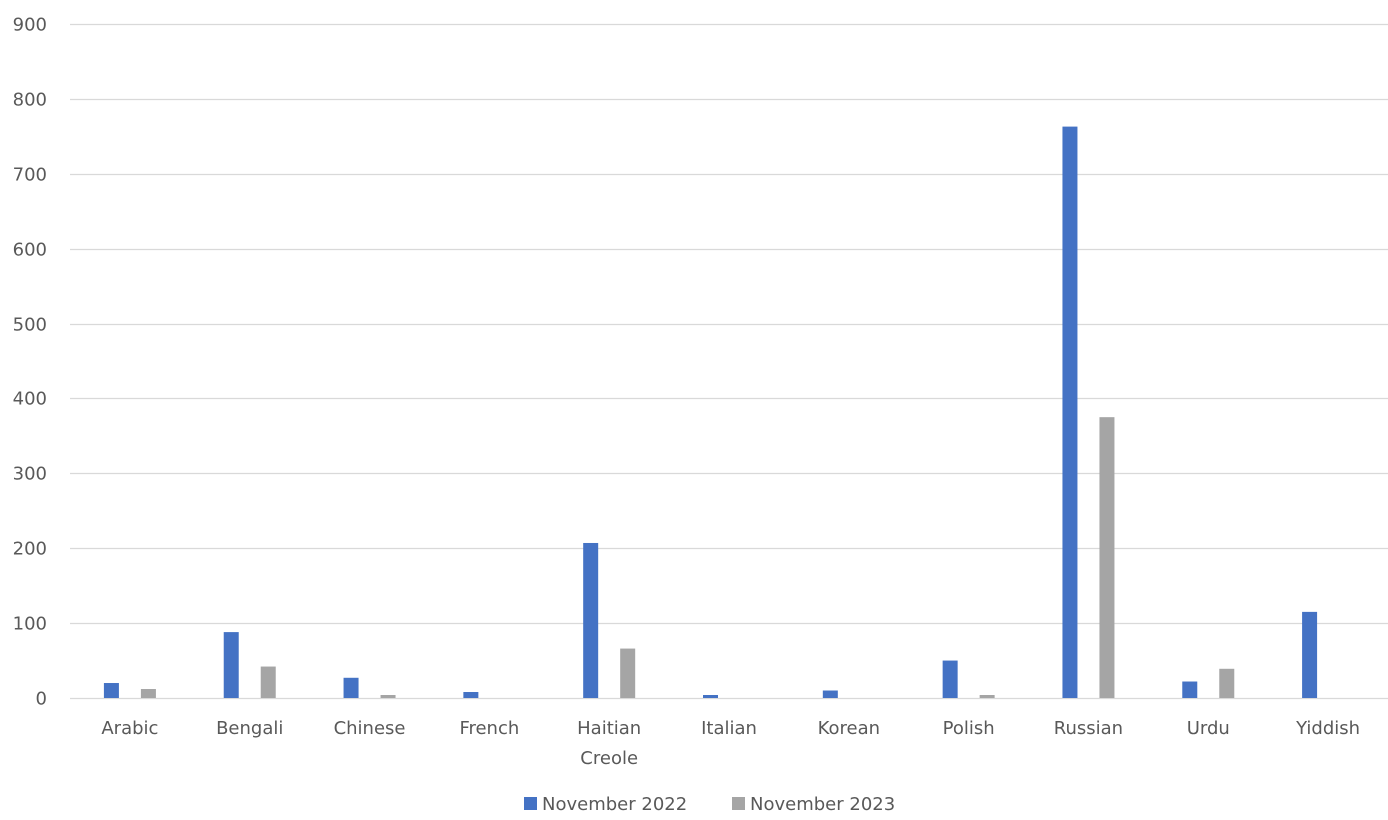 The image size is (1388, 820). Describe the element at coordinates (969, 728) in the screenshot. I see `x-tick-label: Polish` at that location.